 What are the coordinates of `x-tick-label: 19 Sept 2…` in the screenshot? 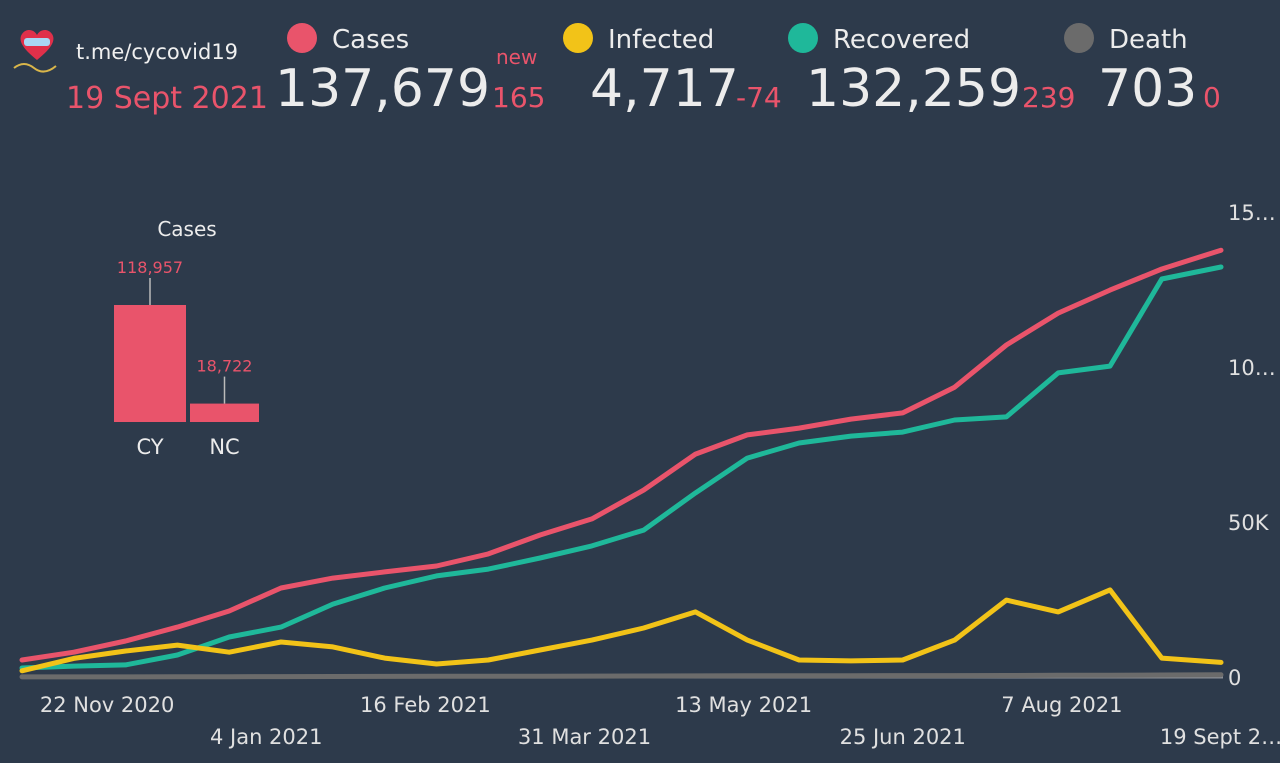 It's located at (1220, 737).